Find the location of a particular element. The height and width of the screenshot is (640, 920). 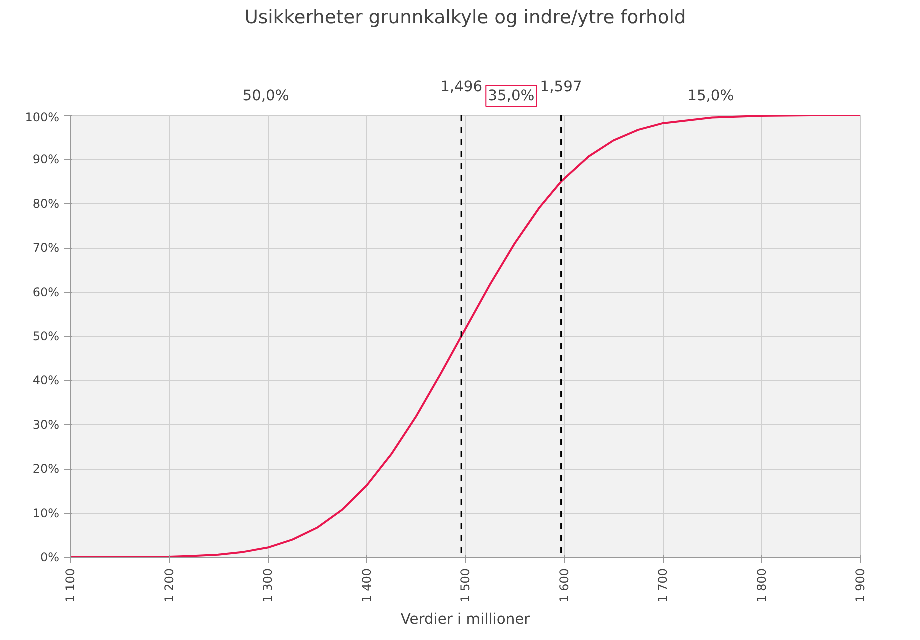

x-tick-label: 1 100 is located at coordinates (71, 585).